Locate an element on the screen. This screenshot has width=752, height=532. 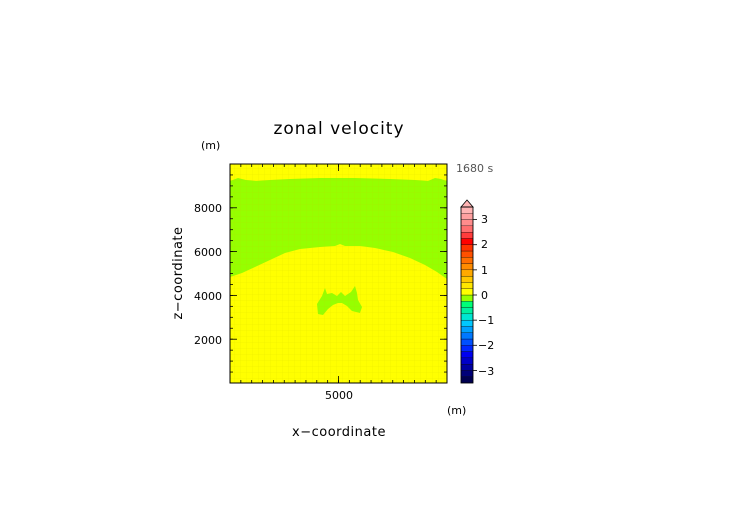
colorbar-tick-label-2: 2 is located at coordinates (484, 244).